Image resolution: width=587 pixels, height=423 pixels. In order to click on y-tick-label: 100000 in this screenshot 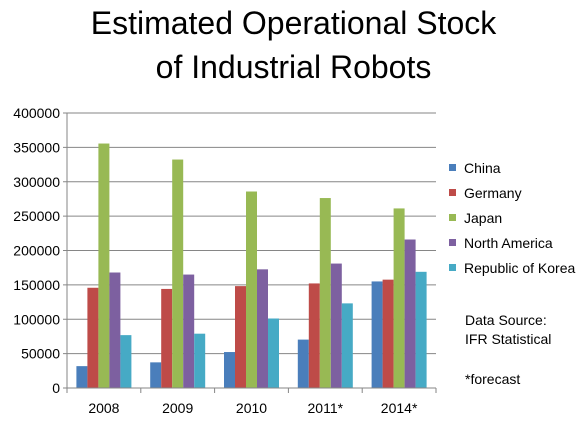, I will do `click(36, 319)`.